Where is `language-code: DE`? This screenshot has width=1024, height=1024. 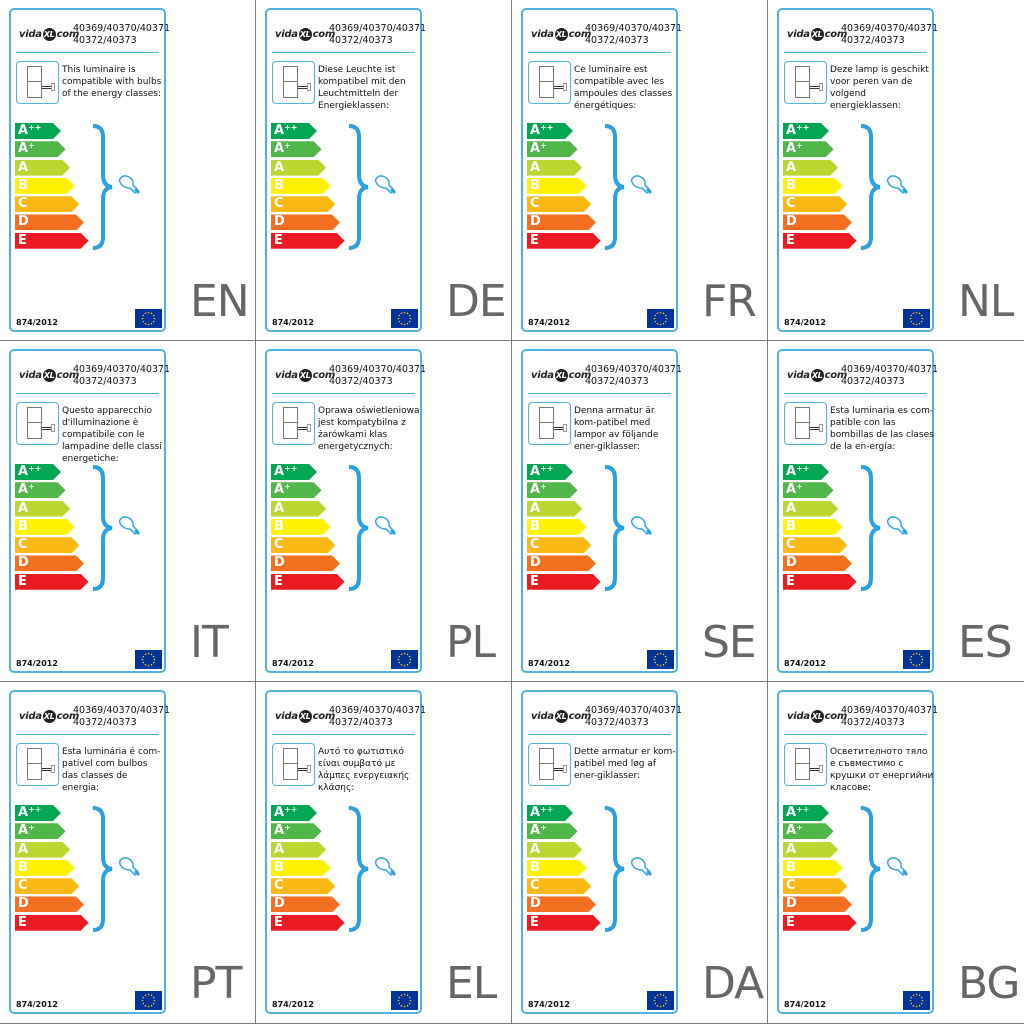
language-code: DE is located at coordinates (476, 301).